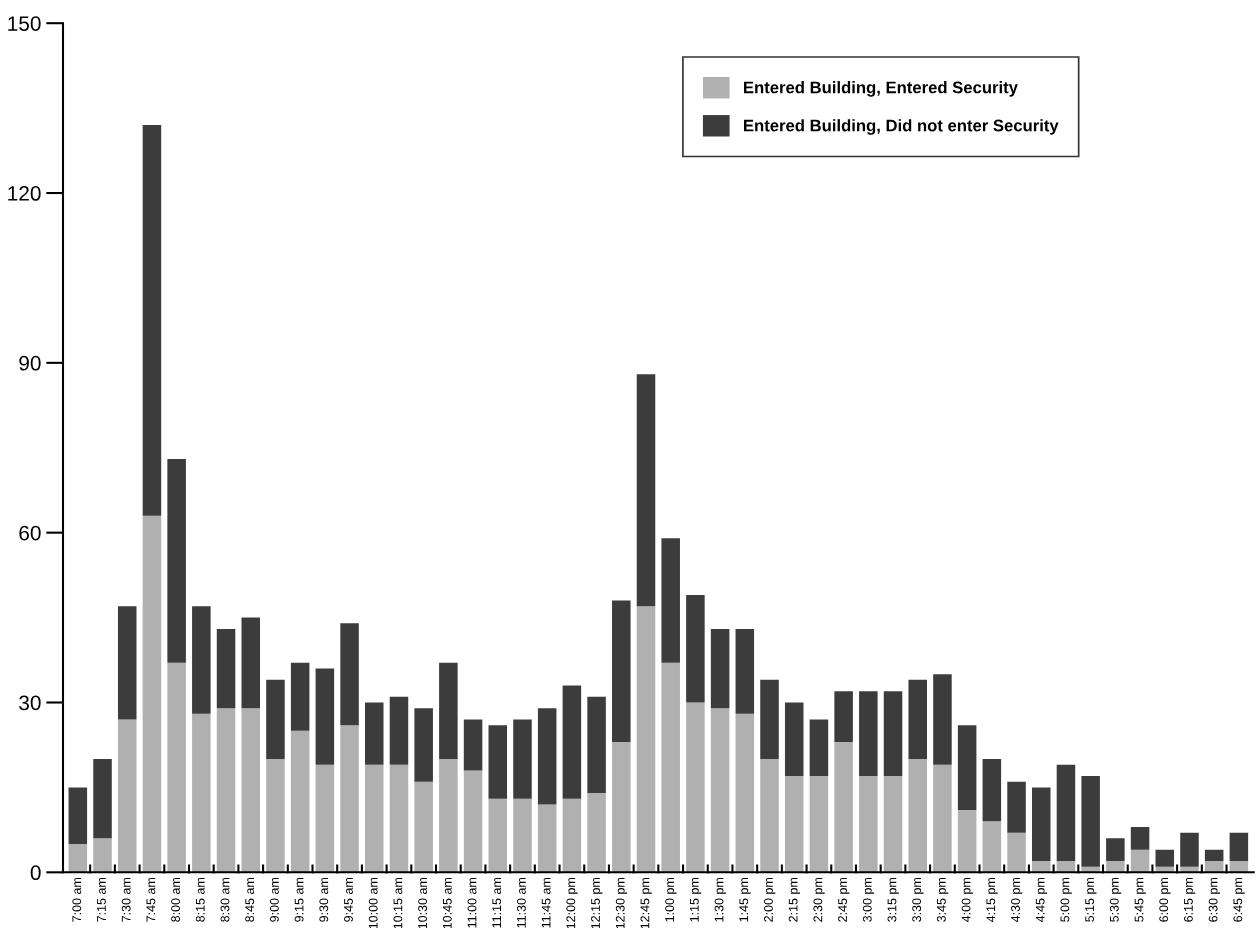 The image size is (1260, 928). I want to click on legend-label: Entered Building, Did not enter Security, so click(901, 127).